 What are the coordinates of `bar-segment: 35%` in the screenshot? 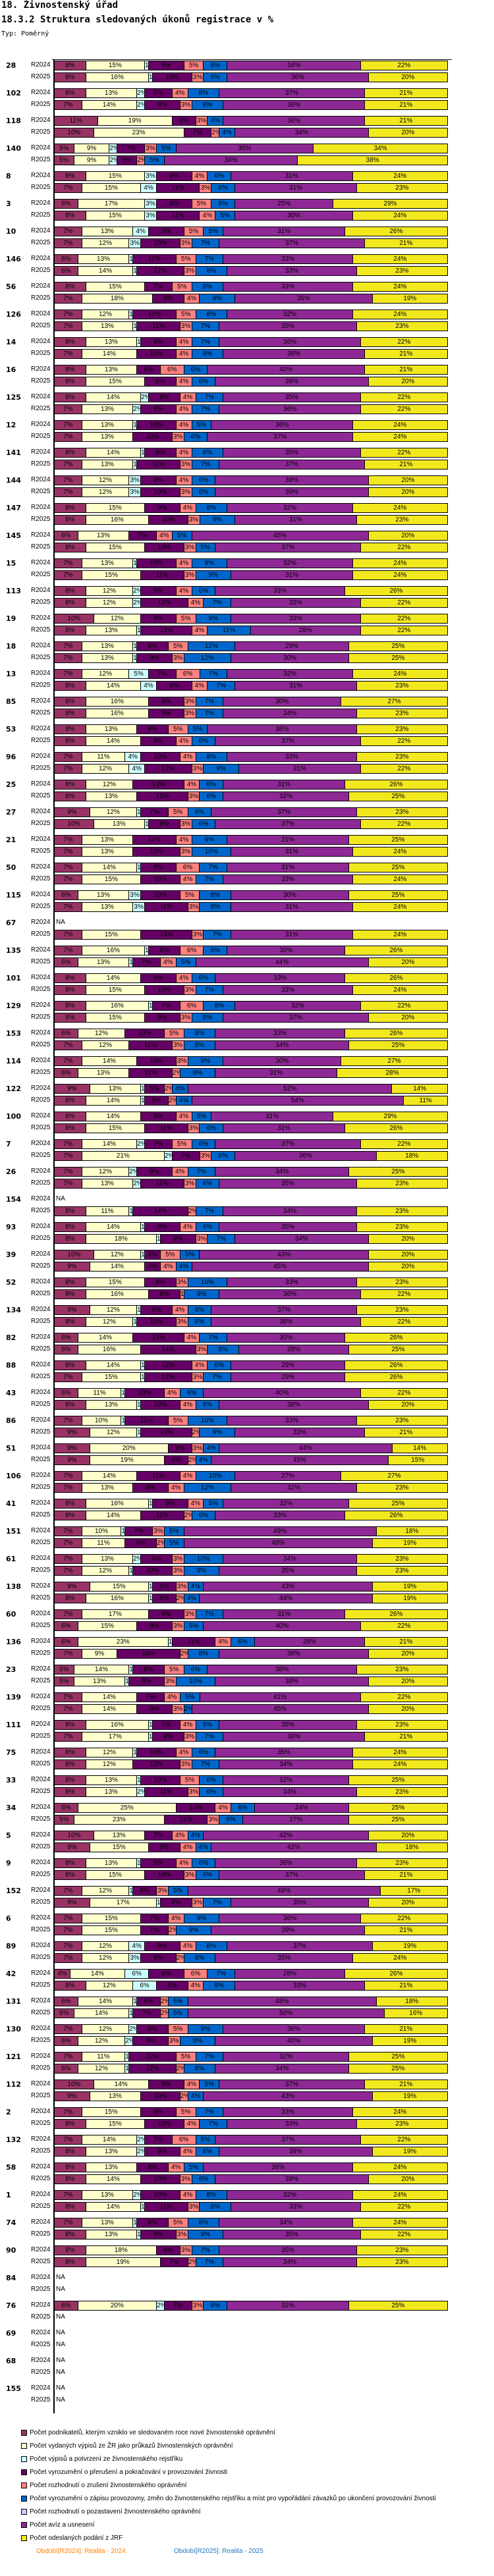 It's located at (245, 148).